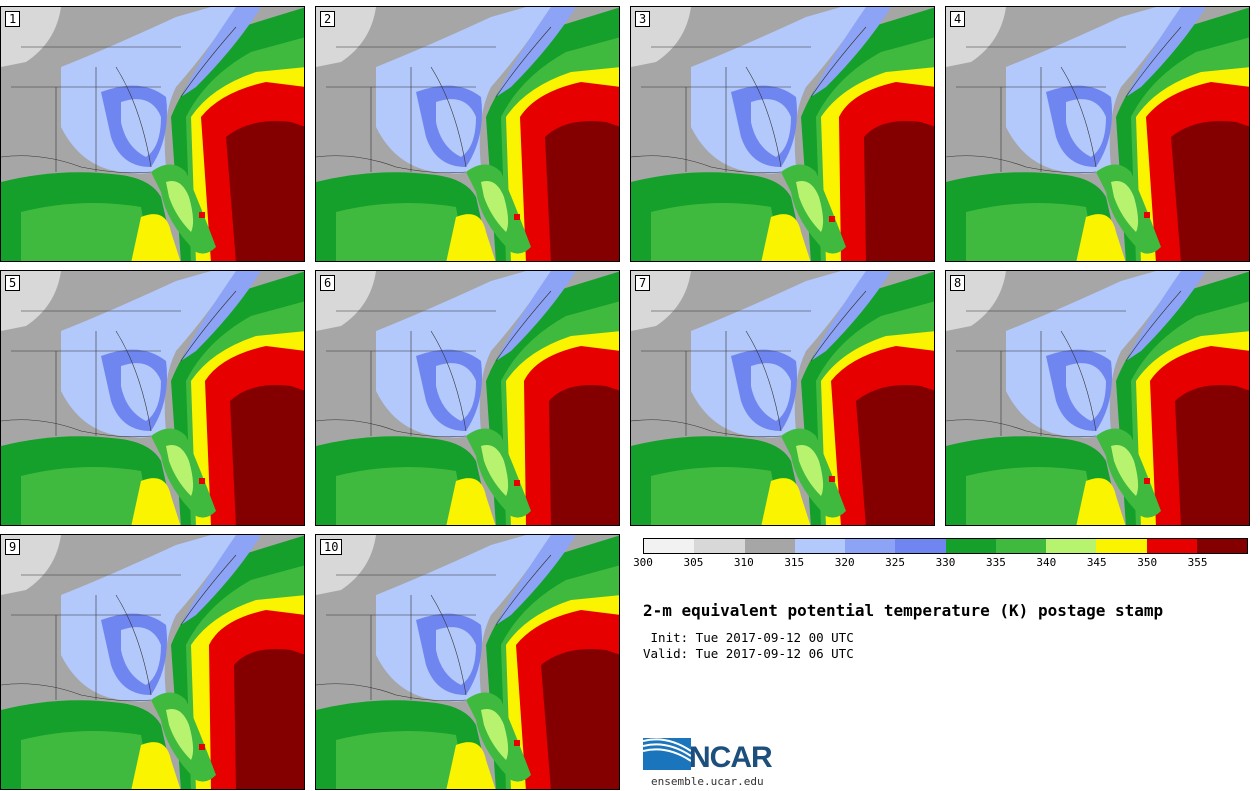 This screenshot has height=791, width=1260. I want to click on panel-number-label: 8, so click(958, 283).